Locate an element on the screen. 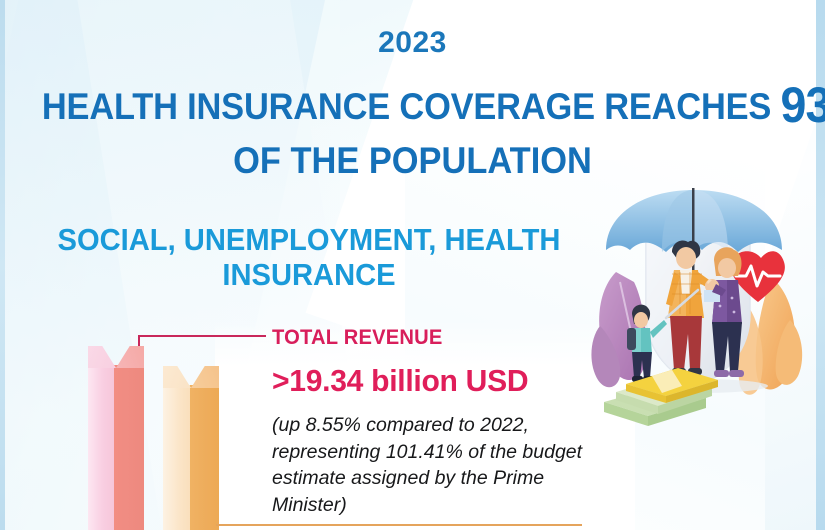  person-child is located at coordinates (663, 335).